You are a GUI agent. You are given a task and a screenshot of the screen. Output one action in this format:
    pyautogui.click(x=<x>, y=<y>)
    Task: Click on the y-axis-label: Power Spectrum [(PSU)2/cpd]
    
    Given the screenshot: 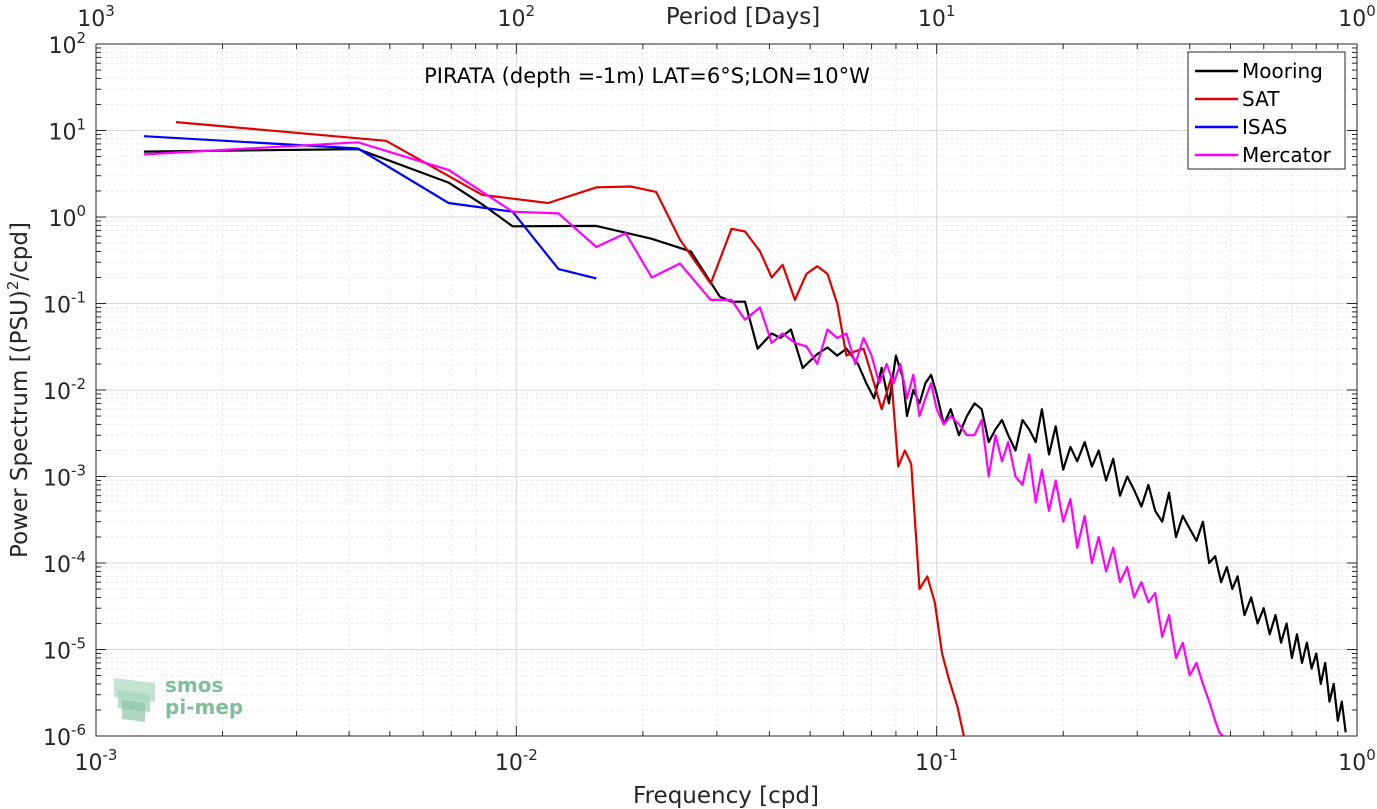 What is the action you would take?
    pyautogui.click(x=18, y=390)
    